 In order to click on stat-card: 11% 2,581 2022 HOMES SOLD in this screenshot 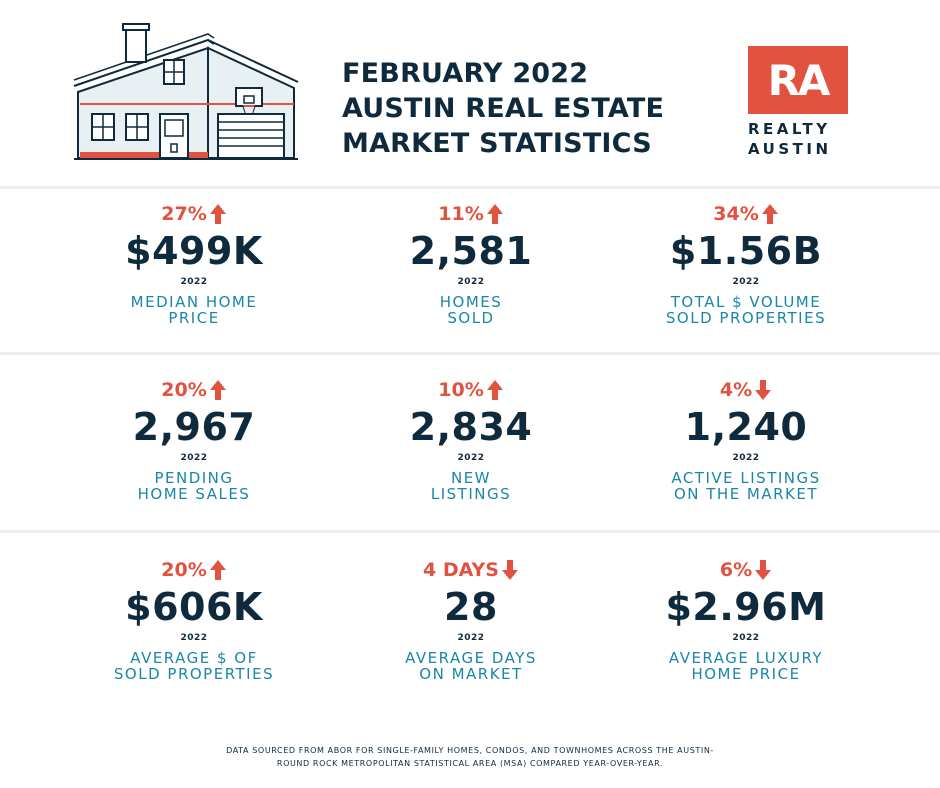, I will do `click(471, 264)`.